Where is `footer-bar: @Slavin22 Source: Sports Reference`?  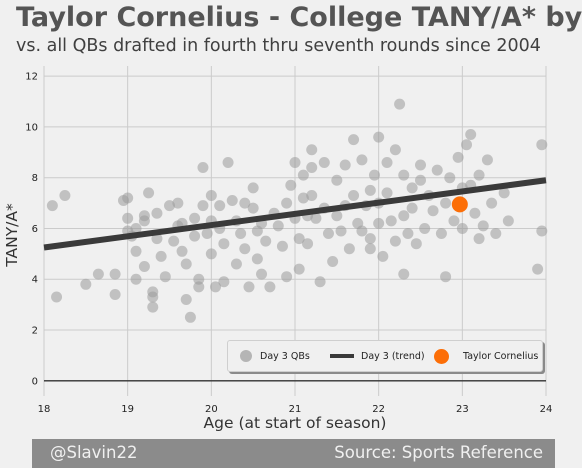 footer-bar: @Slavin22 Source: Sports Reference is located at coordinates (293, 453).